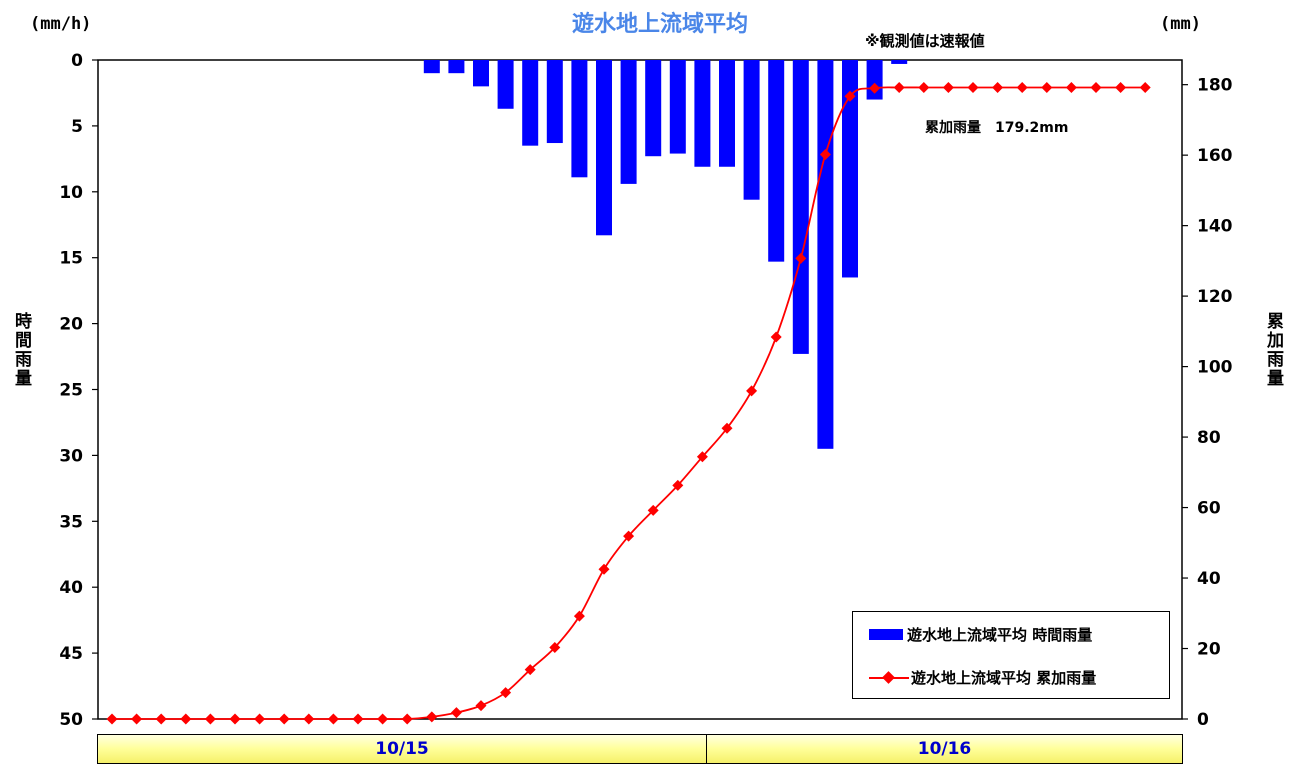 The width and height of the screenshot is (1297, 767). I want to click on left-tick-label: 50, so click(71, 720).